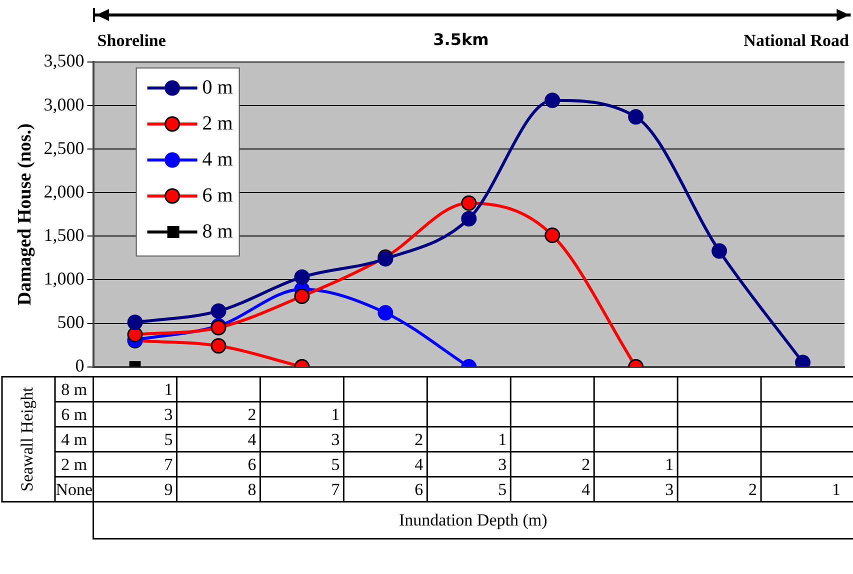  What do you see at coordinates (168, 489) in the screenshot?
I see `text: 9` at bounding box center [168, 489].